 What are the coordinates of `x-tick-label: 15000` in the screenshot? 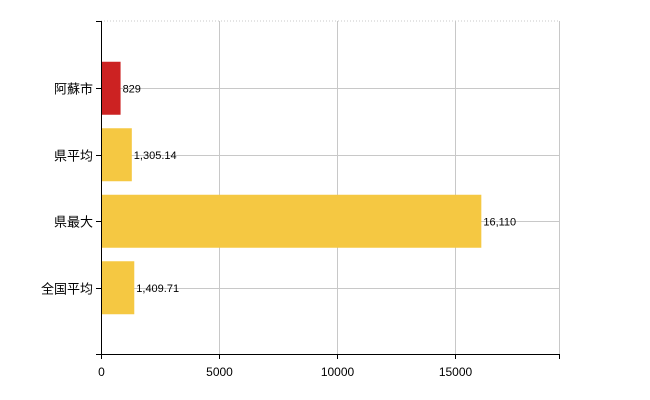 It's located at (456, 372).